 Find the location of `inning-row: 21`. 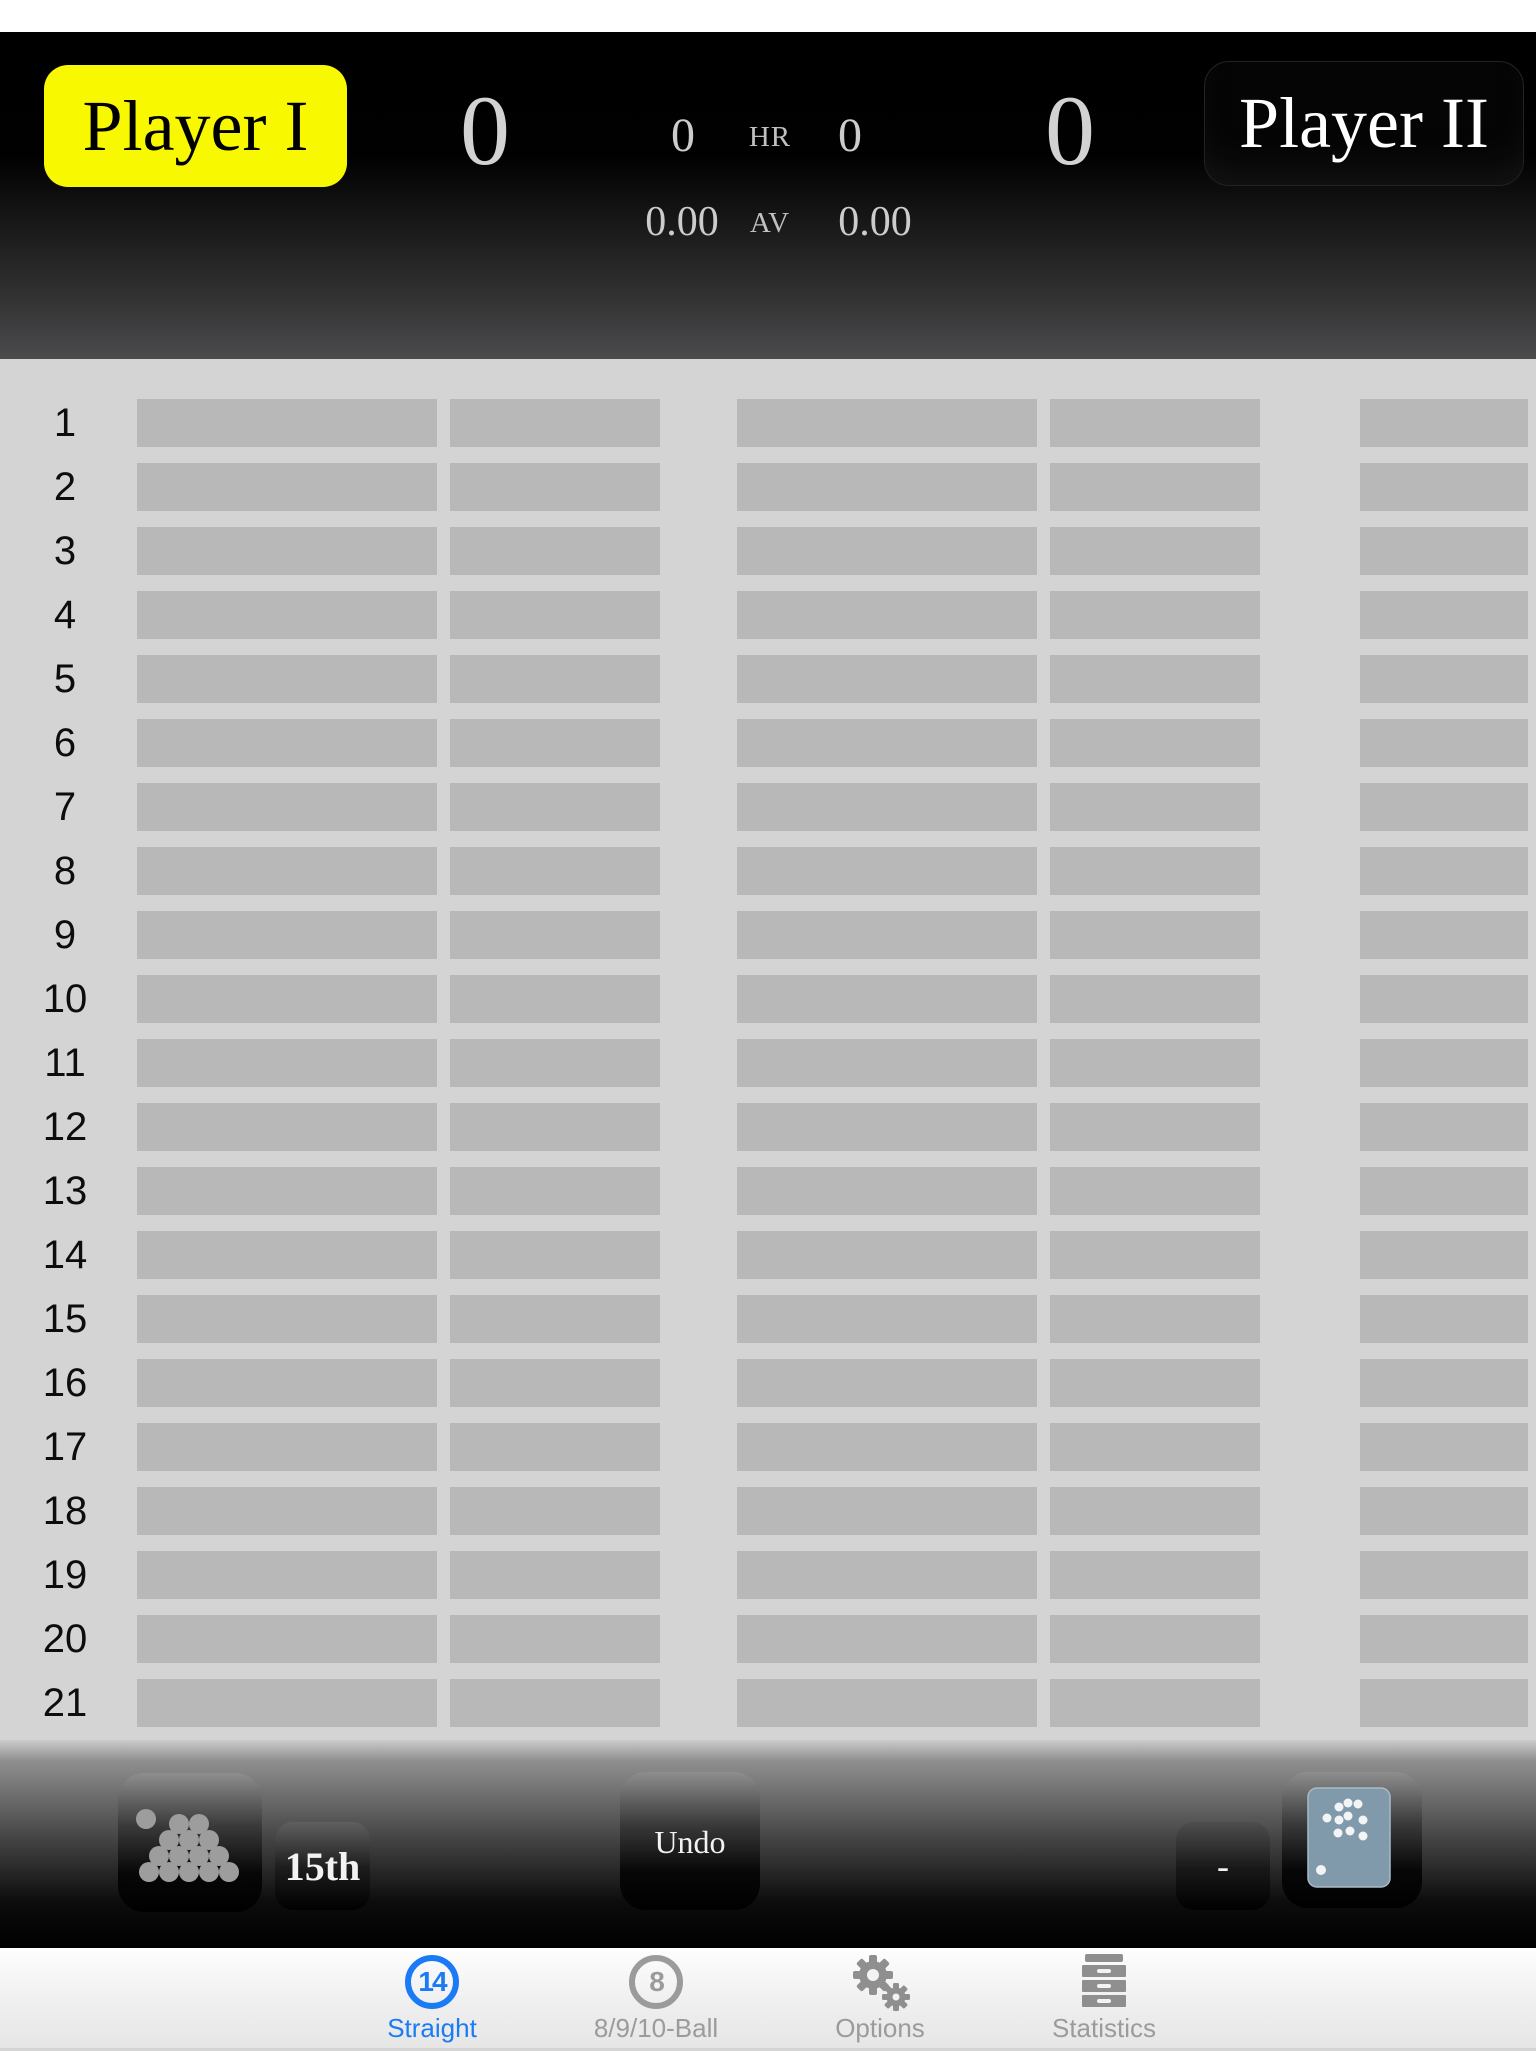

inning-row: 21 is located at coordinates (768, 1703).